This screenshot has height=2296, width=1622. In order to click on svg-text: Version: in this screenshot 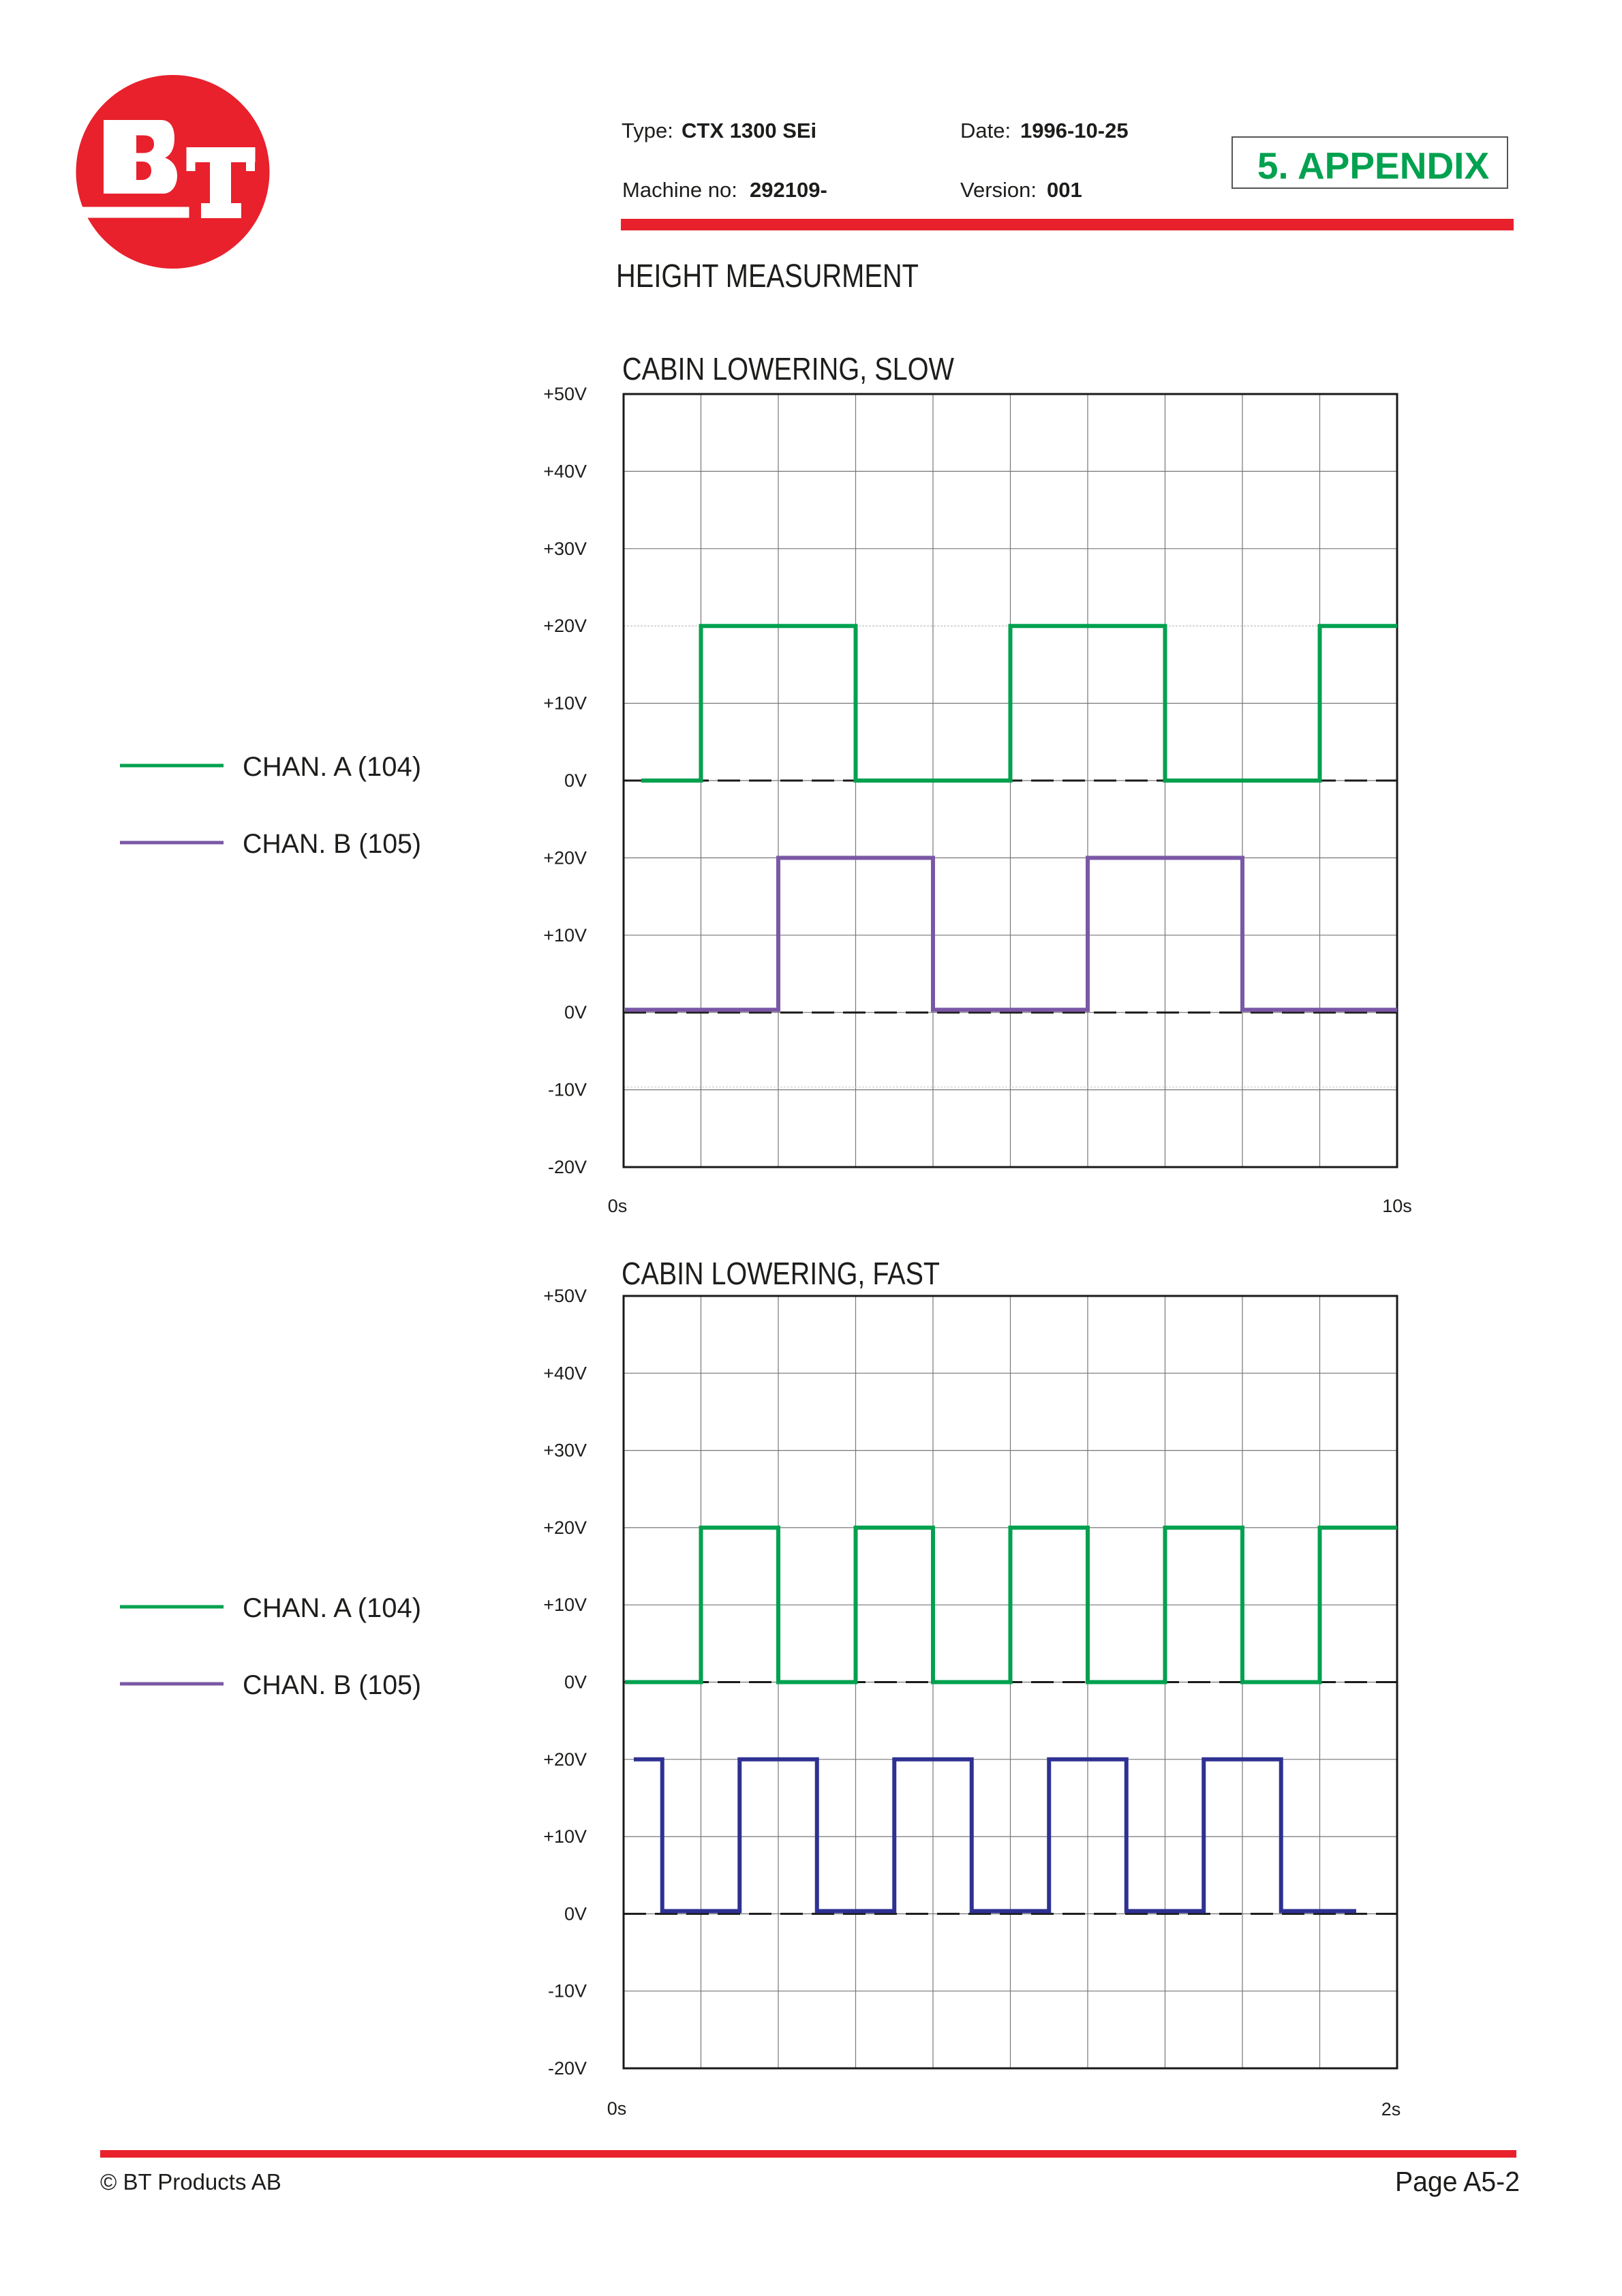, I will do `click(998, 190)`.